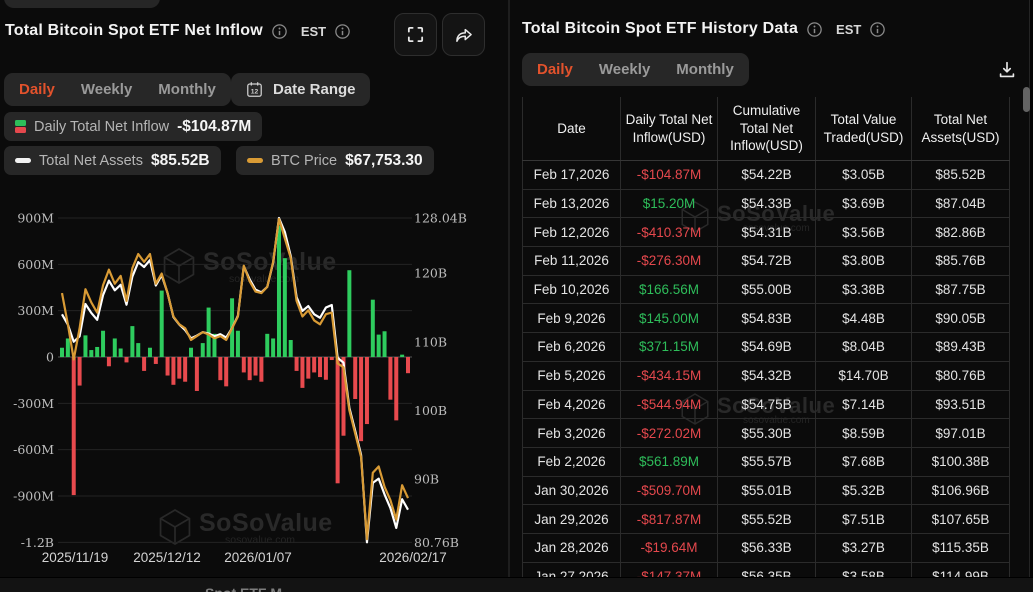 The width and height of the screenshot is (1033, 592). What do you see at coordinates (314, 89) in the screenshot?
I see `date-range-label: Date Range` at bounding box center [314, 89].